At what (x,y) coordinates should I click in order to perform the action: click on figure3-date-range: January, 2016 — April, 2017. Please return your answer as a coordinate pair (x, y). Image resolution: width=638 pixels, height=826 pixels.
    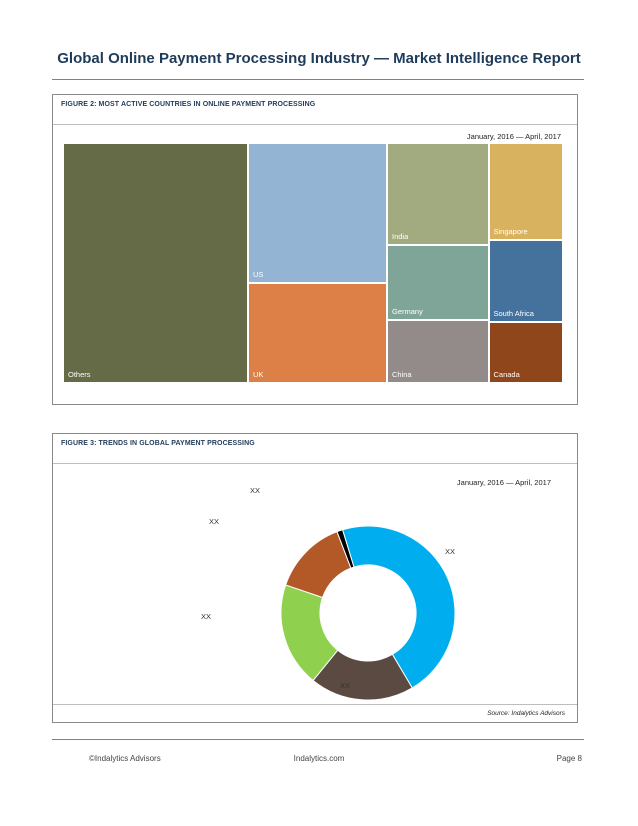
    Looking at the image, I should click on (503, 482).